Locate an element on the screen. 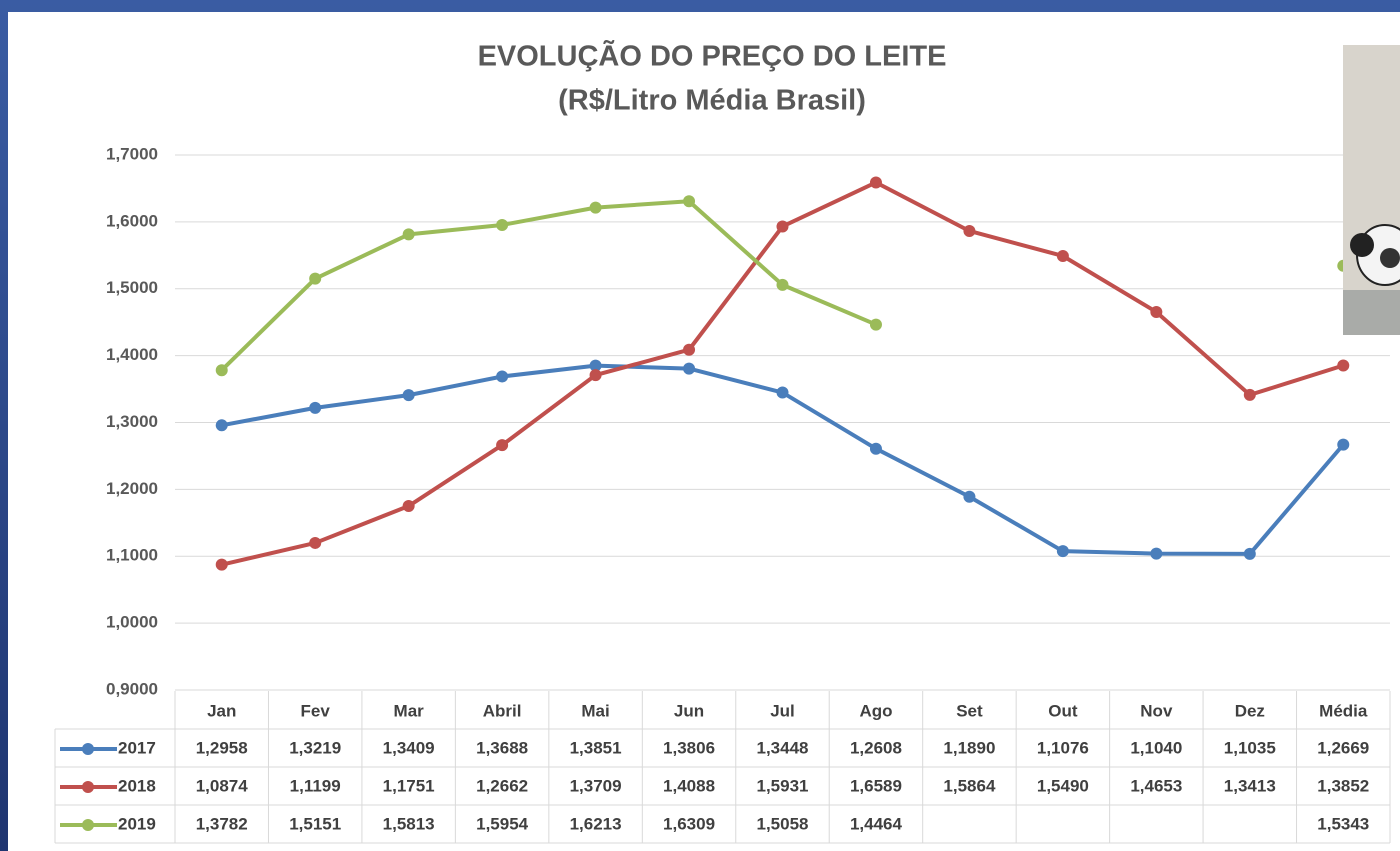 The image size is (1400, 851). legend-label: 2017 is located at coordinates (137, 747).